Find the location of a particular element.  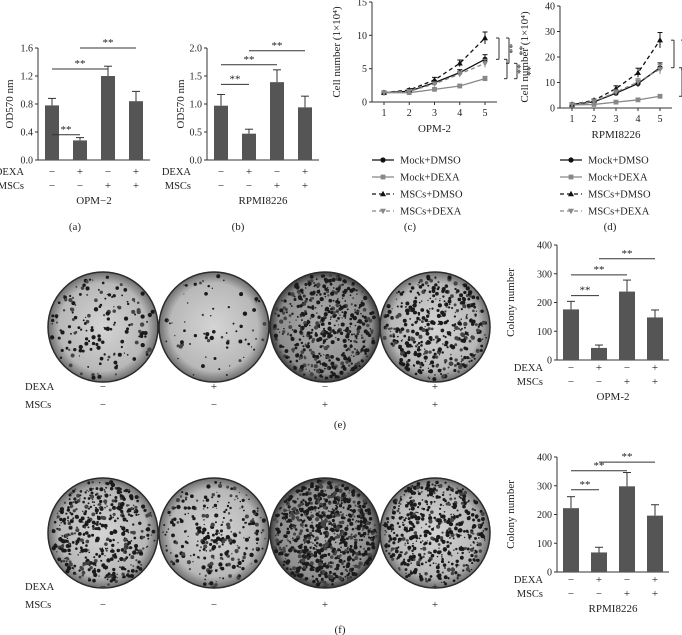

series-line is located at coordinates (616, 87).